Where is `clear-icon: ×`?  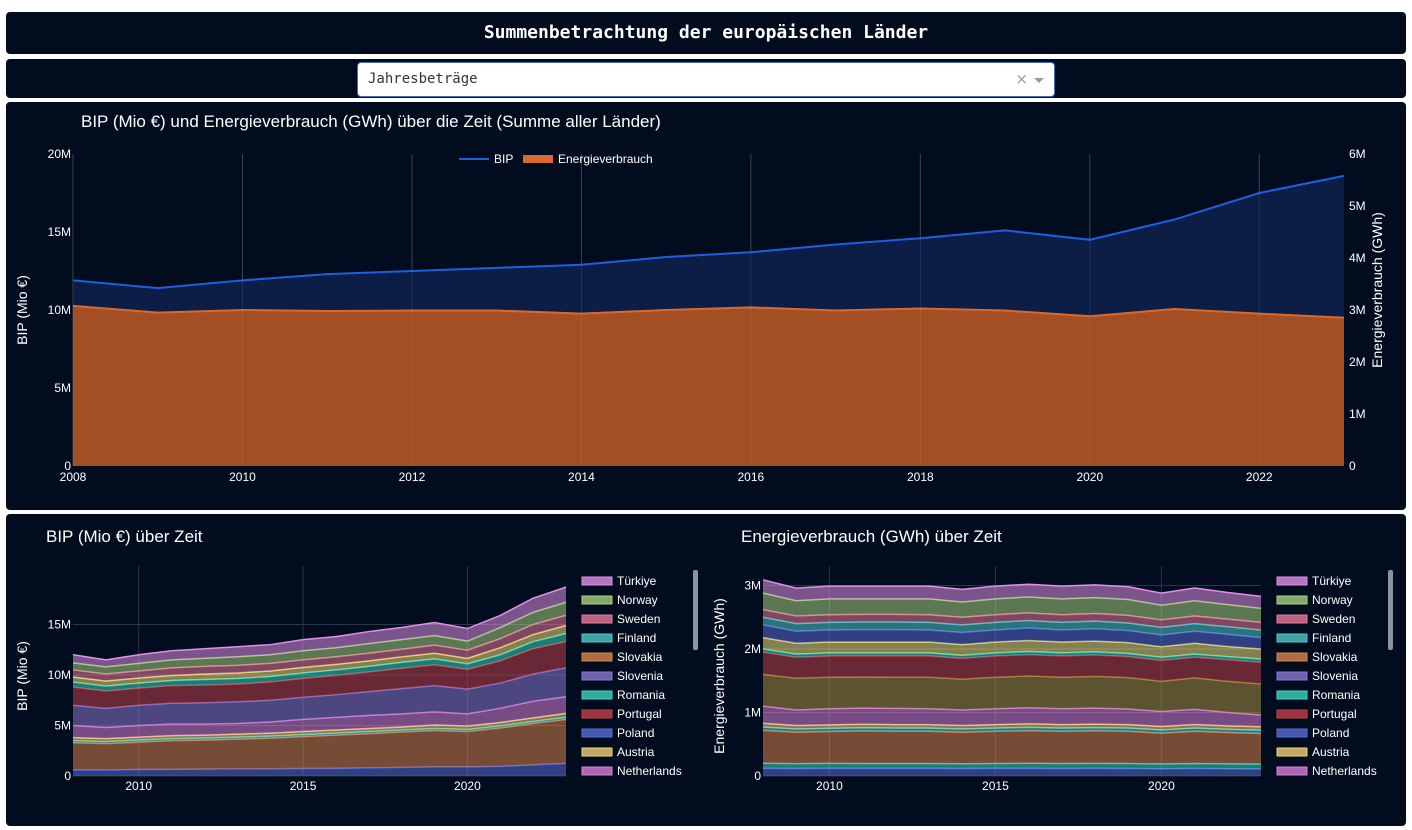 clear-icon: × is located at coordinates (1021, 79).